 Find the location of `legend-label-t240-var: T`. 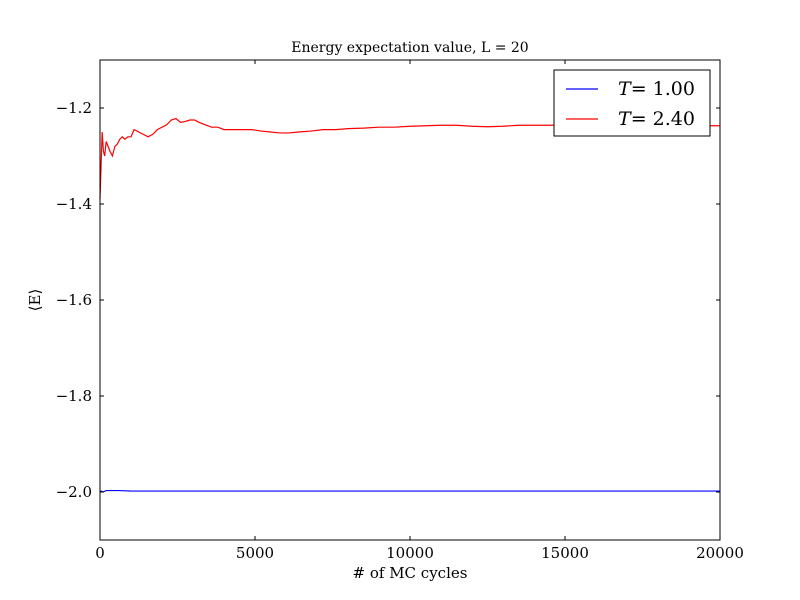

legend-label-t240-var: T is located at coordinates (625, 119).